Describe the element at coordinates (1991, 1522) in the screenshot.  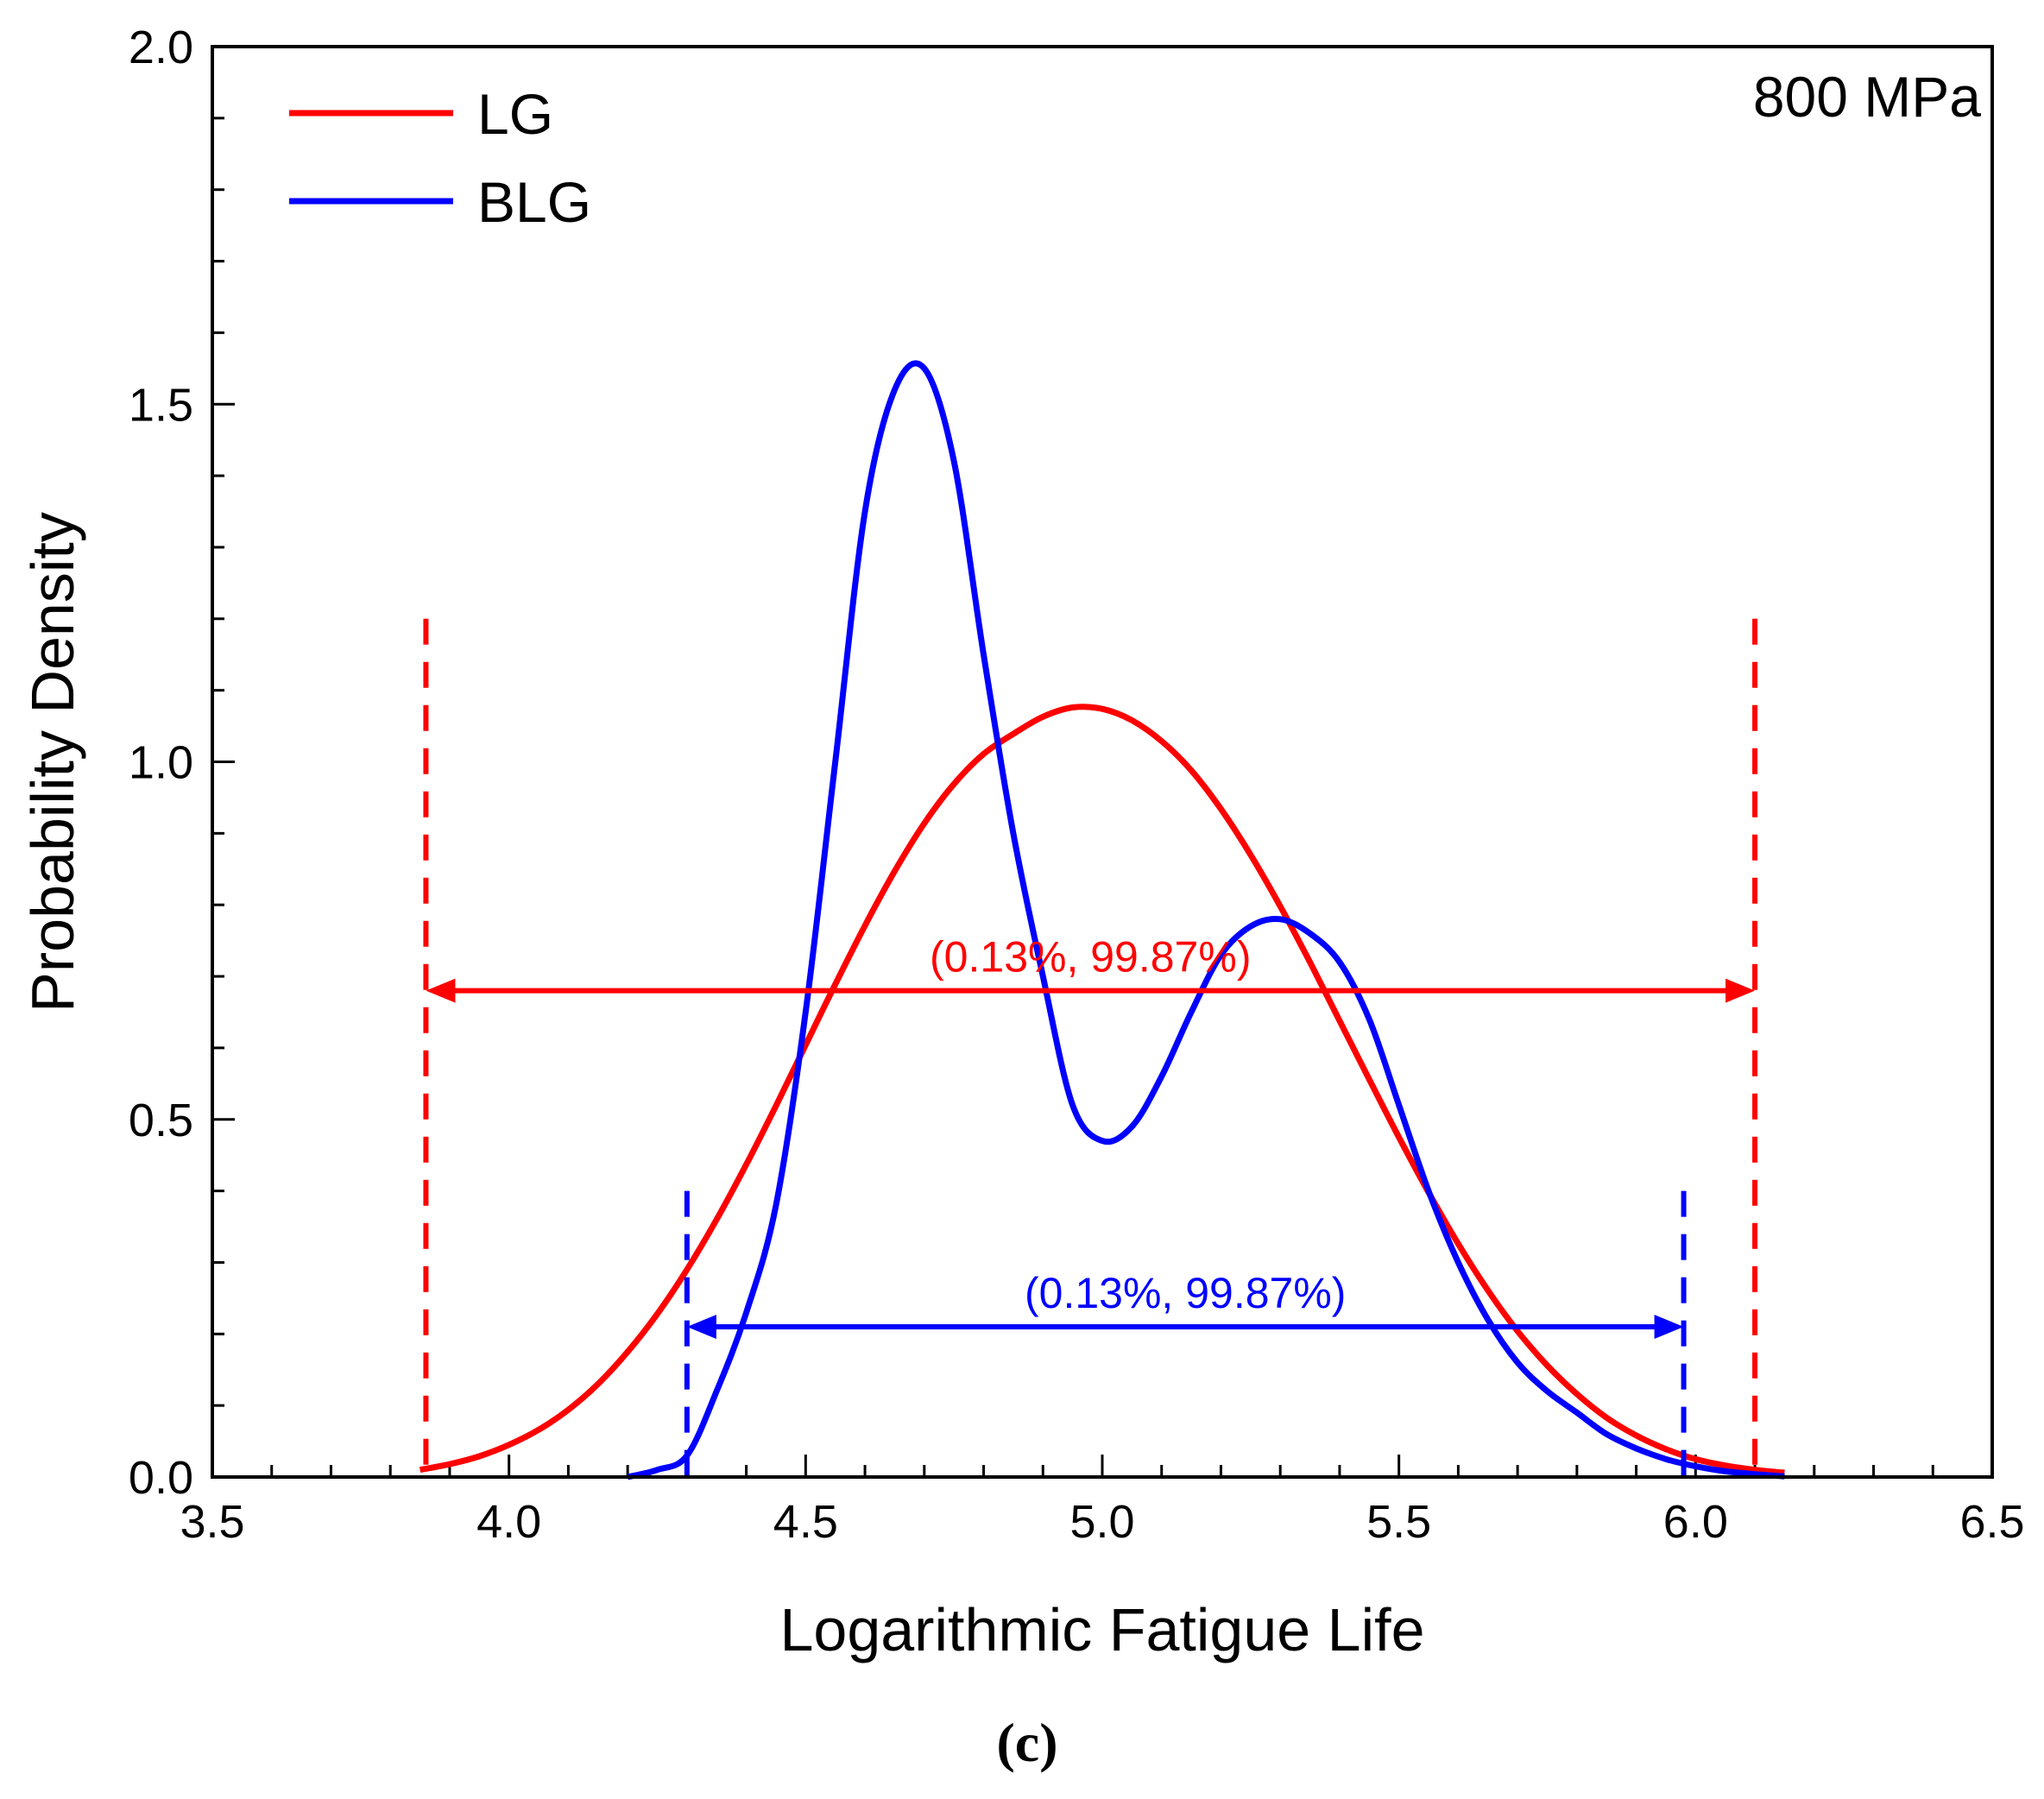
I see `x-tick-label: 6.5` at that location.